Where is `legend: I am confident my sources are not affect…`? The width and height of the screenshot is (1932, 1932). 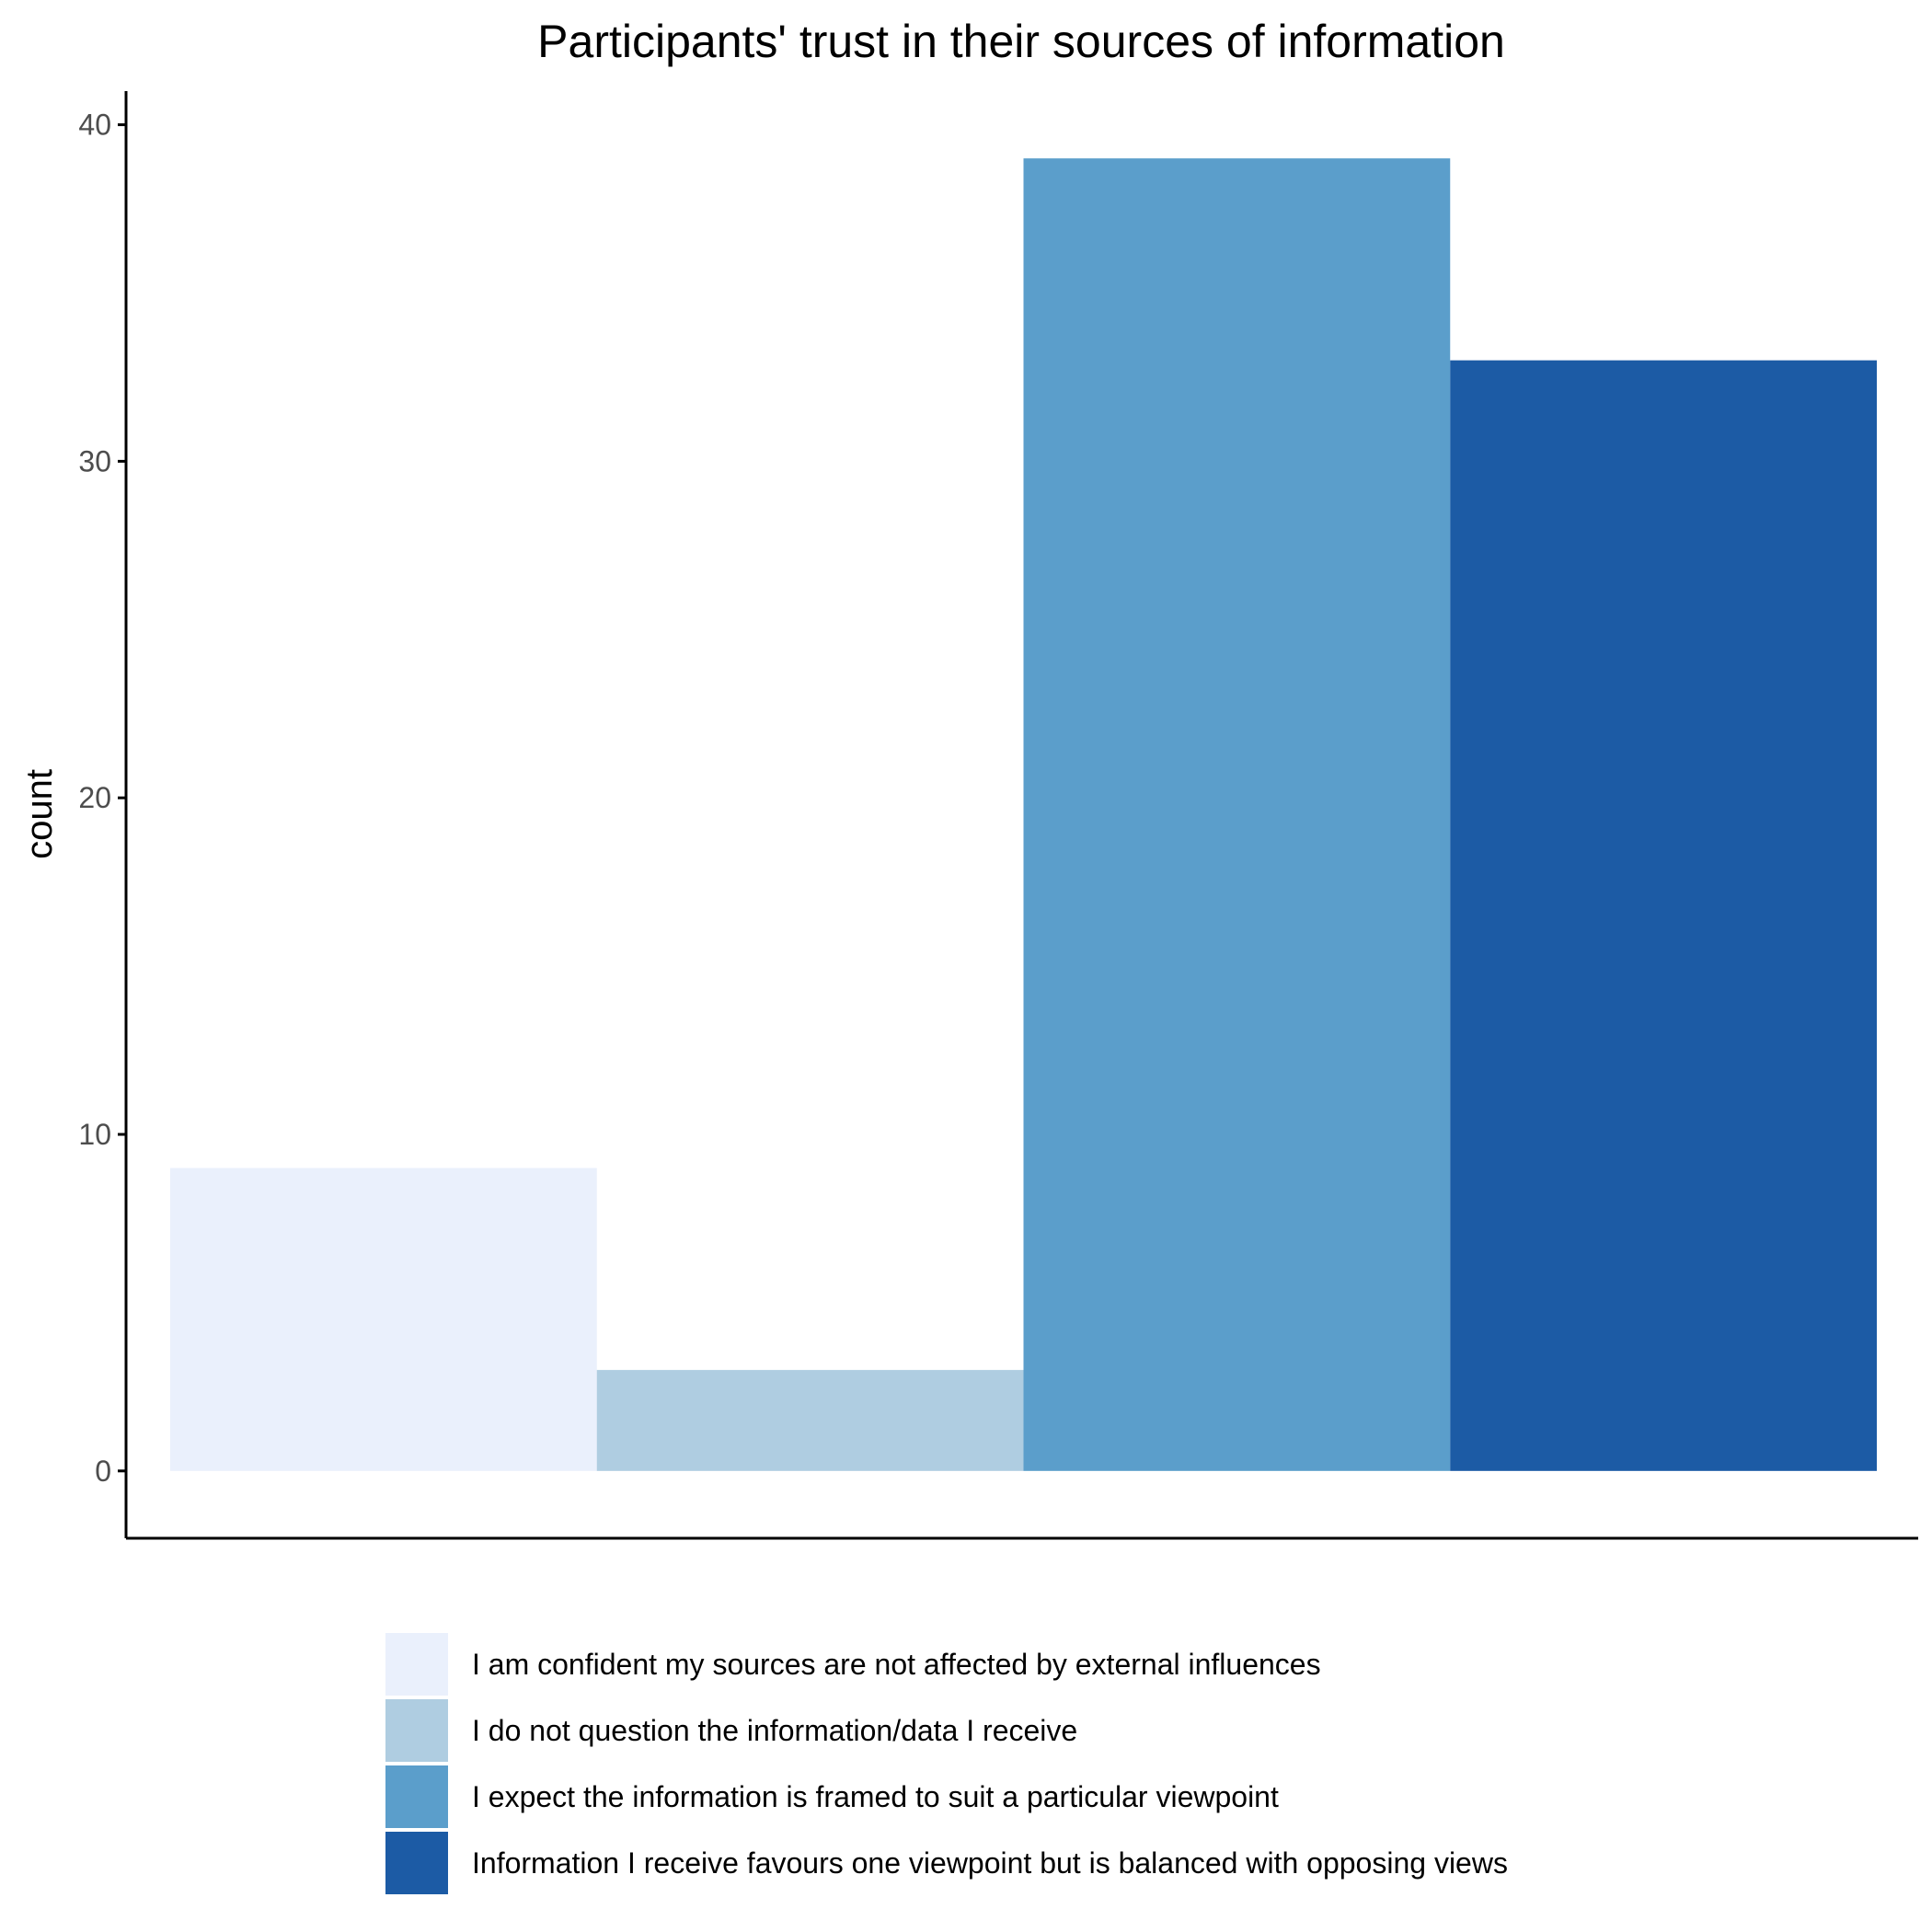
legend: I am confident my sources are not affect… is located at coordinates (947, 1763).